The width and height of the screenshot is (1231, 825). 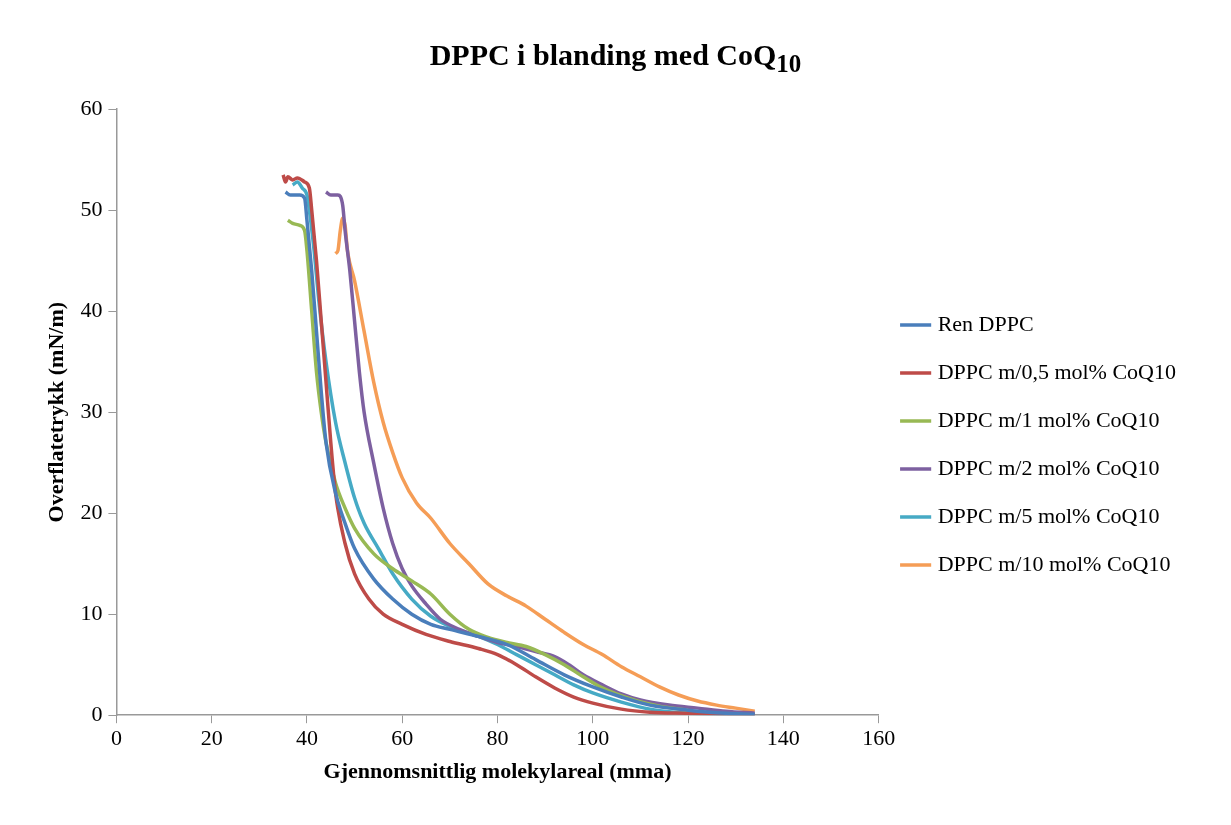 I want to click on y-axis-title: Overflatetrykk (mN/m), so click(x=55, y=412).